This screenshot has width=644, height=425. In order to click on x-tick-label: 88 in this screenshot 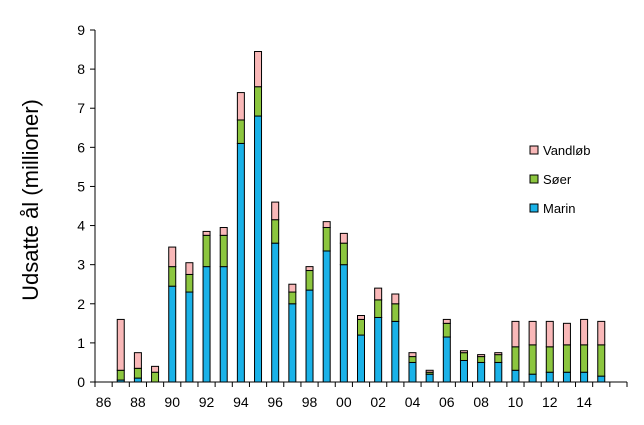, I will do `click(138, 402)`.